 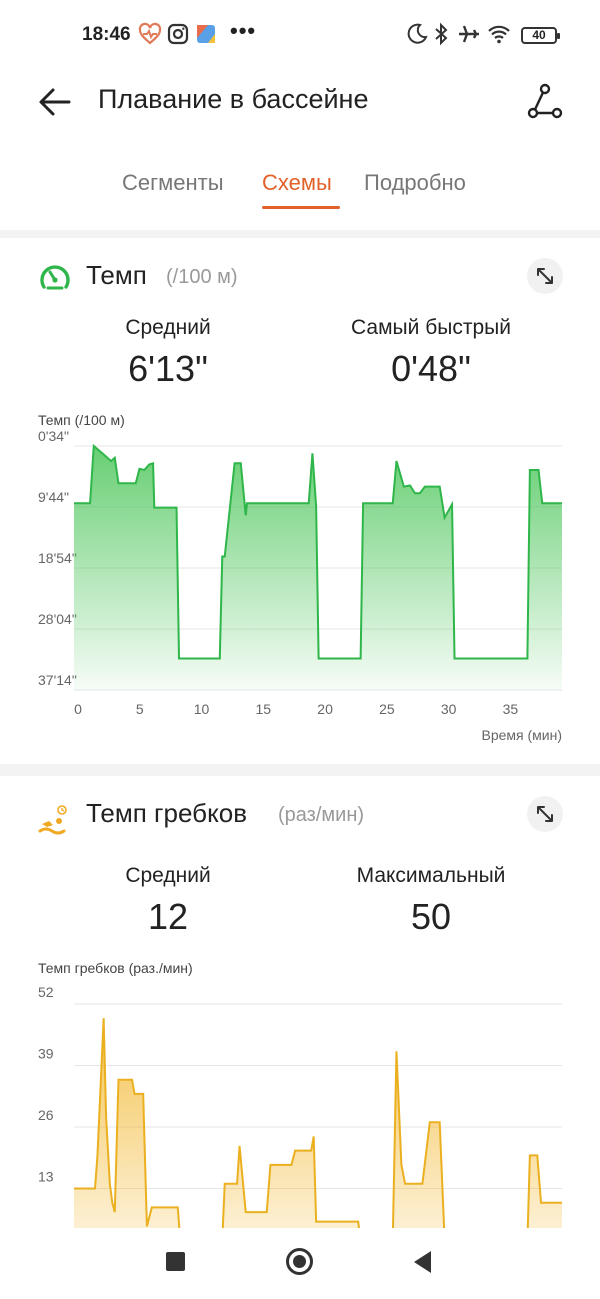 What do you see at coordinates (297, 182) in the screenshot?
I see `tab-charts: Схемы` at bounding box center [297, 182].